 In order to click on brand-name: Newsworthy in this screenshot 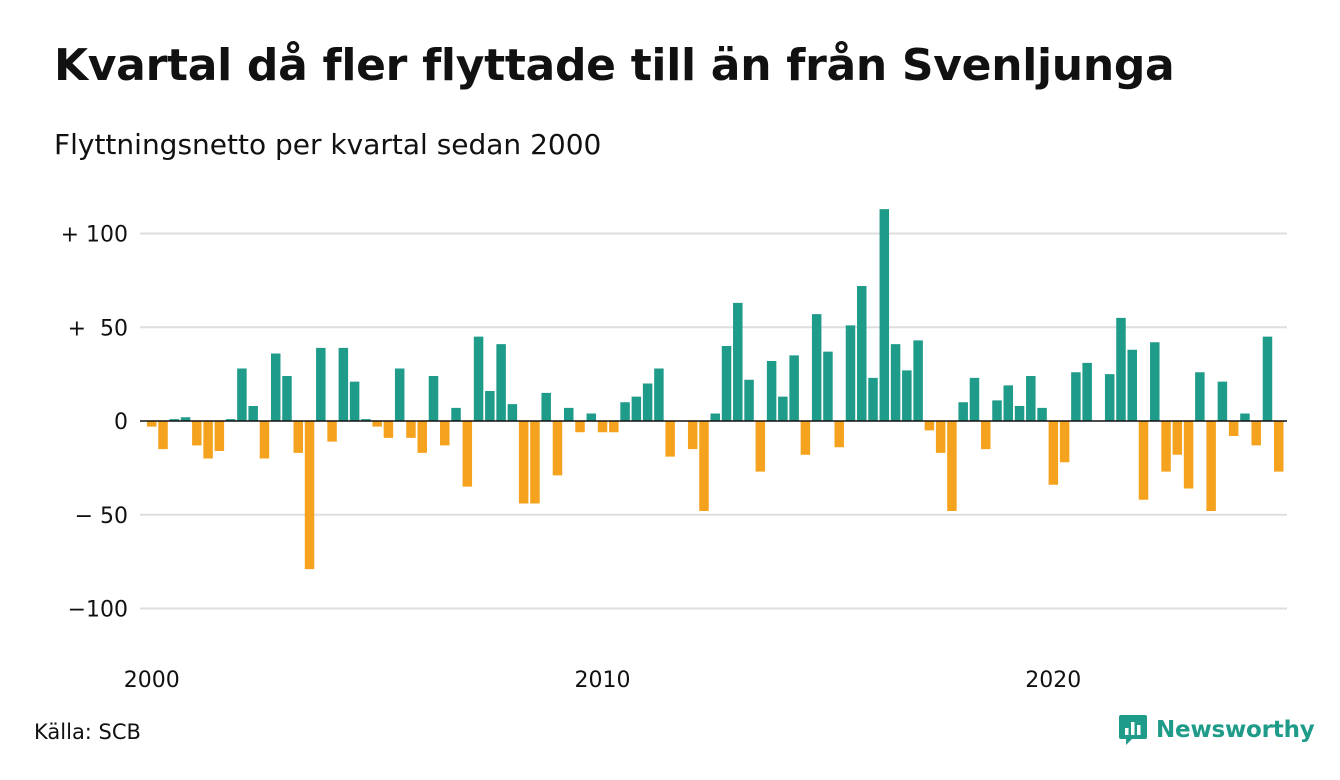, I will do `click(1235, 730)`.